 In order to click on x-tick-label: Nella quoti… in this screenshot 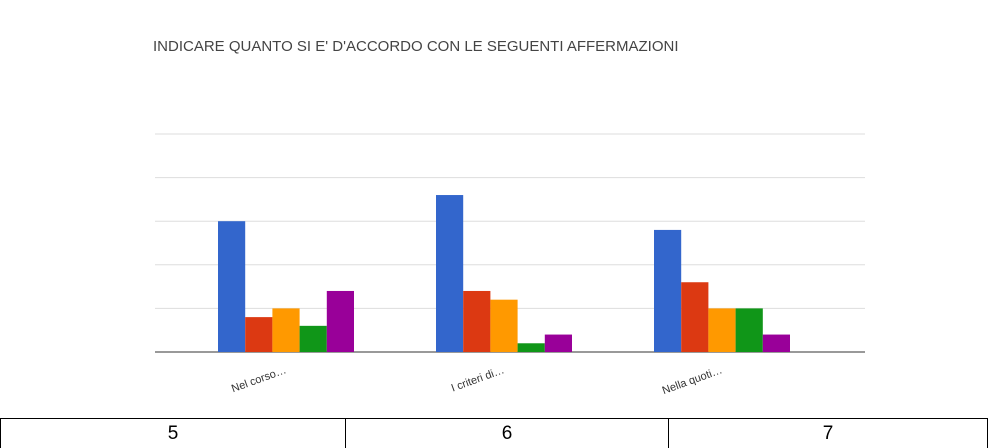, I will do `click(692, 380)`.